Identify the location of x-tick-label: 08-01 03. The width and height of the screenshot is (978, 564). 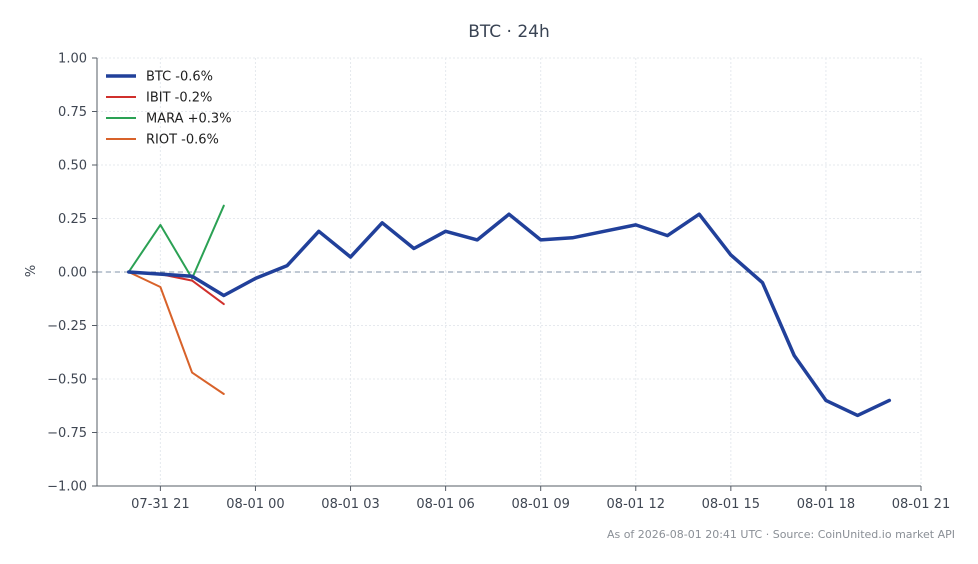
(350, 504).